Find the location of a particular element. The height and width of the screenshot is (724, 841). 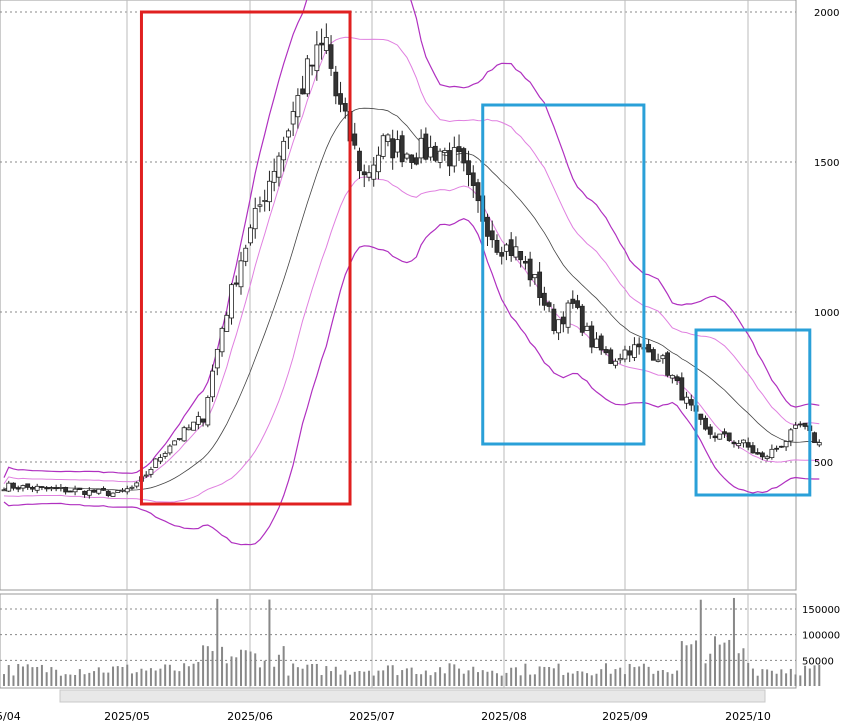

scrollbar is located at coordinates (412, 696).